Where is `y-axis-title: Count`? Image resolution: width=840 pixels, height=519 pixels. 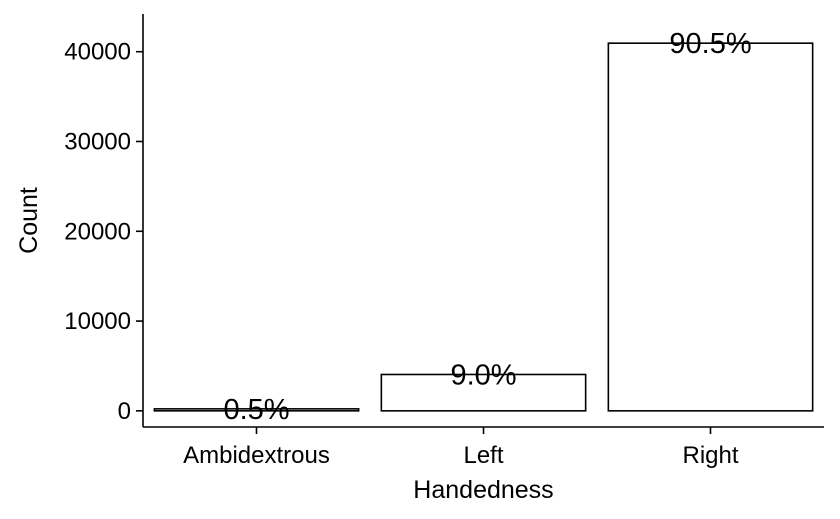 y-axis-title: Count is located at coordinates (29, 220).